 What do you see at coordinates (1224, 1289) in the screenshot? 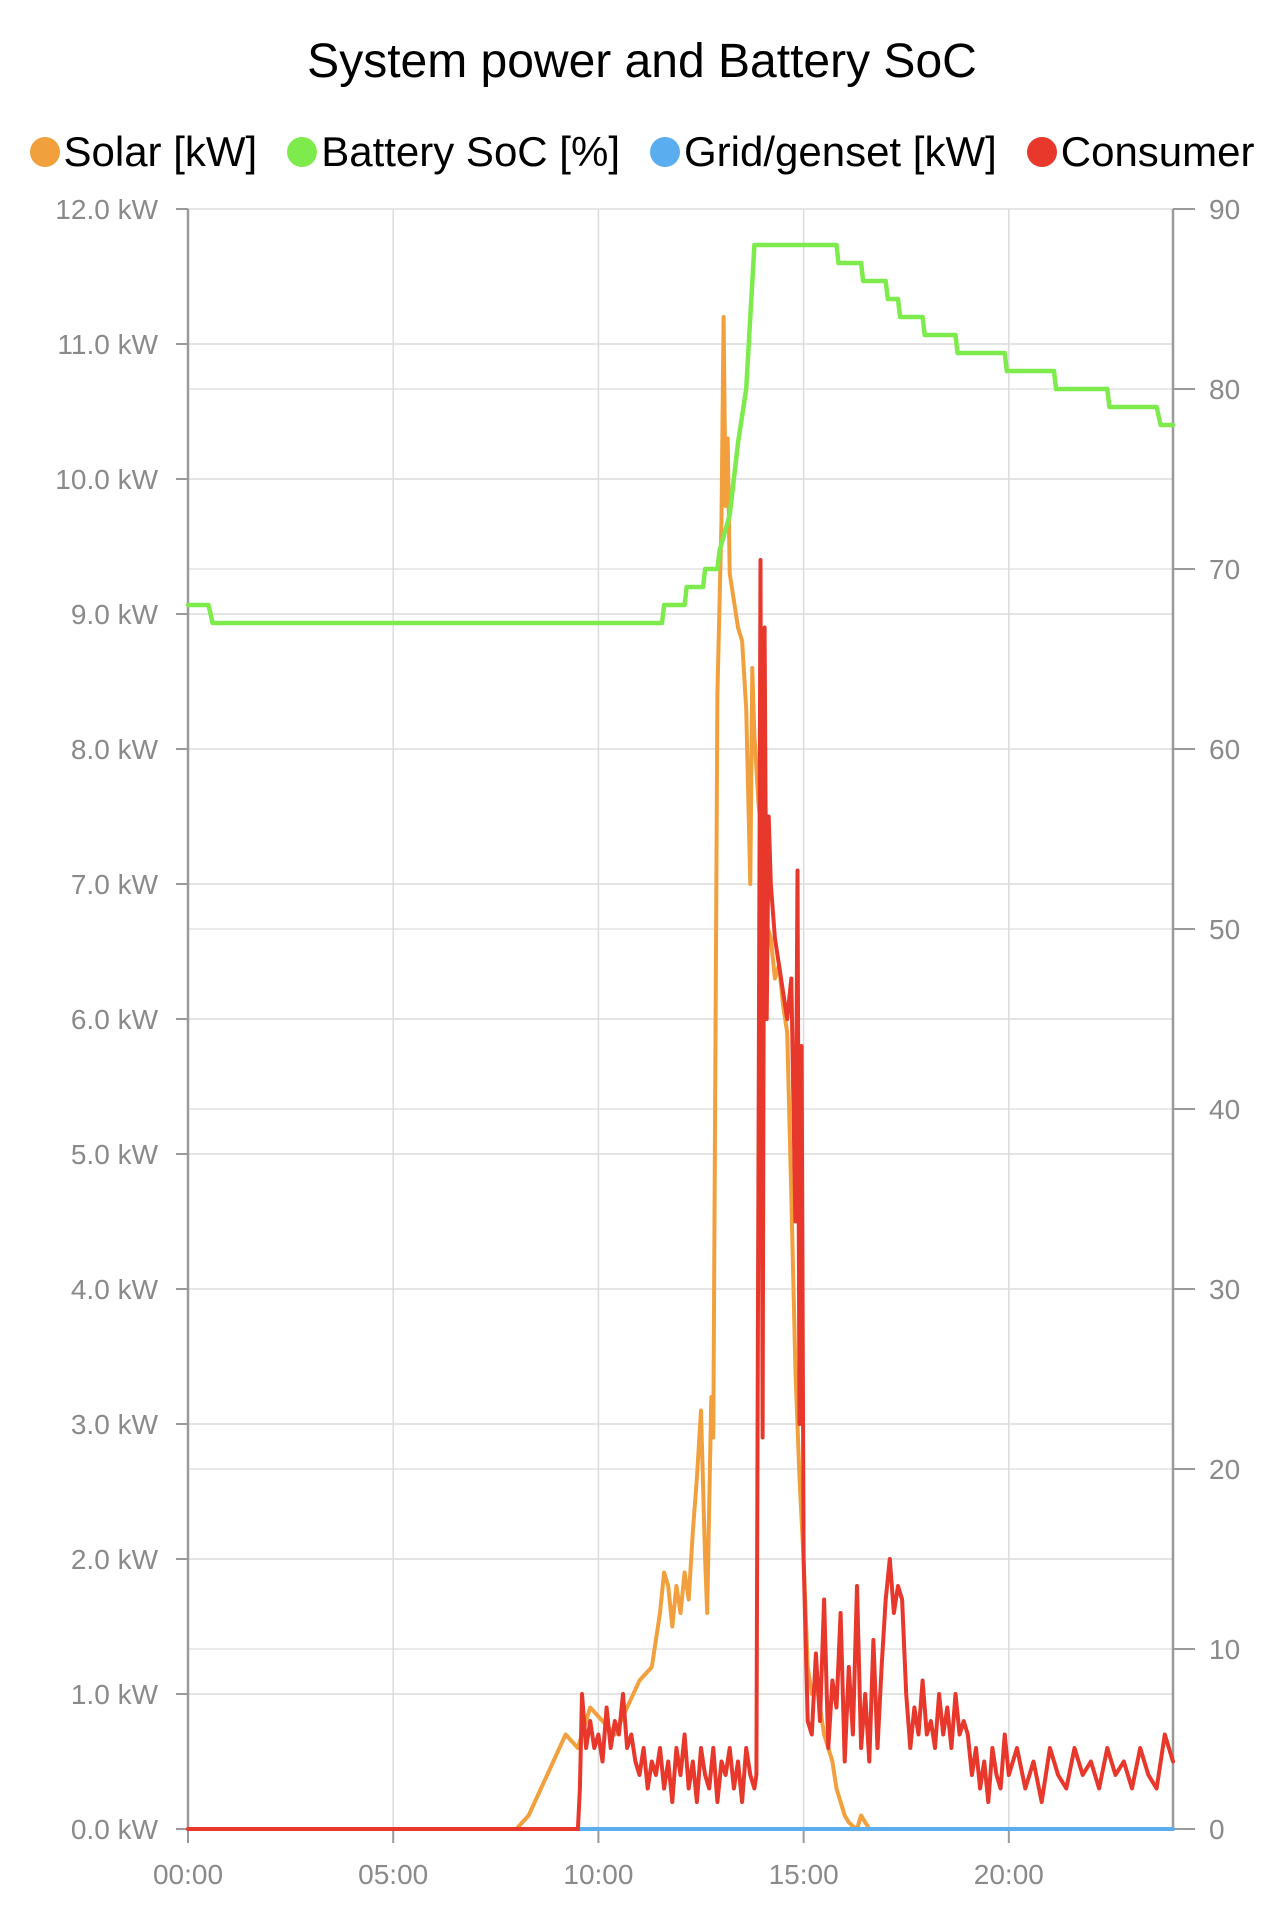
I see `y-right-tick-label: 30` at bounding box center [1224, 1289].